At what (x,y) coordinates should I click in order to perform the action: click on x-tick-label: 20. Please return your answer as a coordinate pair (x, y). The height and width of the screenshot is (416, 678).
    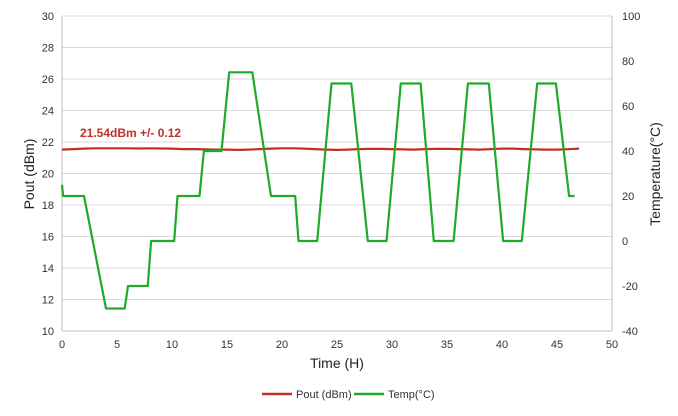
    Looking at the image, I should click on (282, 345).